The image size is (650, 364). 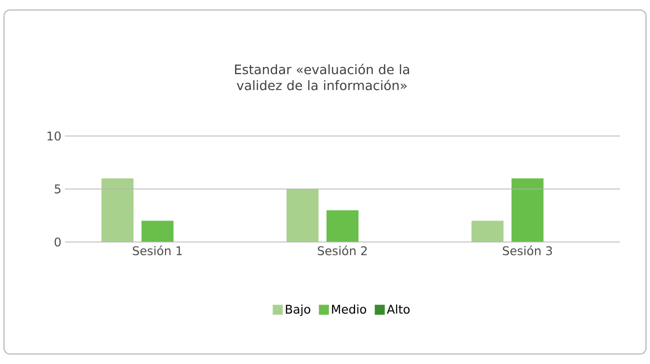 I want to click on legend-label: Bajo, so click(x=298, y=310).